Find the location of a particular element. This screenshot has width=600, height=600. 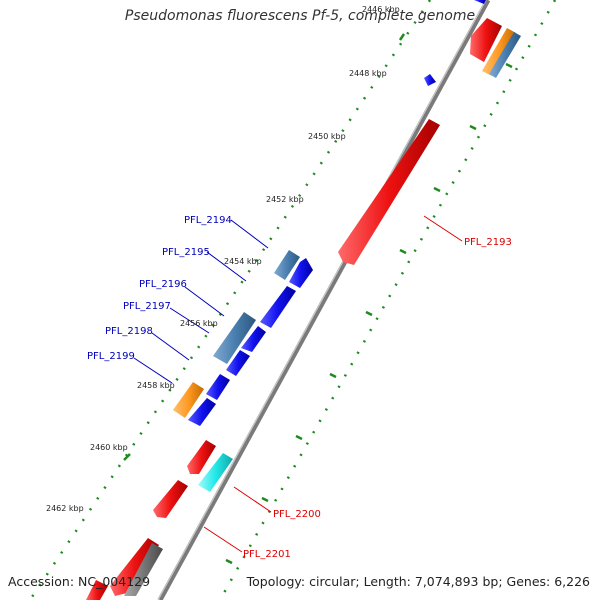

feature-orange-top is located at coordinates (499, 52).